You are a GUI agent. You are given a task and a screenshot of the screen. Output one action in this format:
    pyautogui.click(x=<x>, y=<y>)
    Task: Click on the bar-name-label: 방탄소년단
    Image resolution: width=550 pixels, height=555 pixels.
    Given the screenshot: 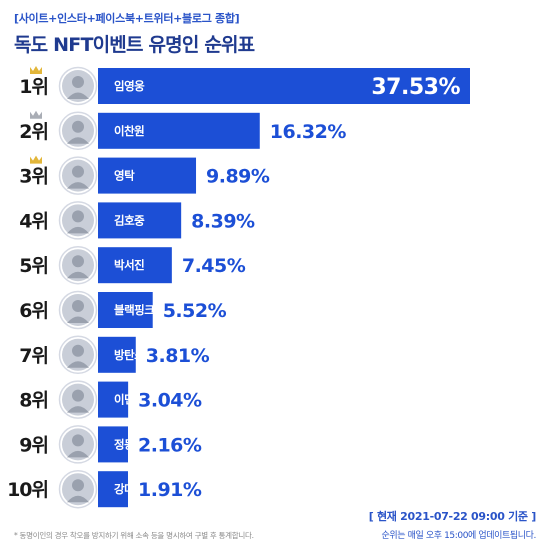 What is the action you would take?
    pyautogui.click(x=139, y=355)
    